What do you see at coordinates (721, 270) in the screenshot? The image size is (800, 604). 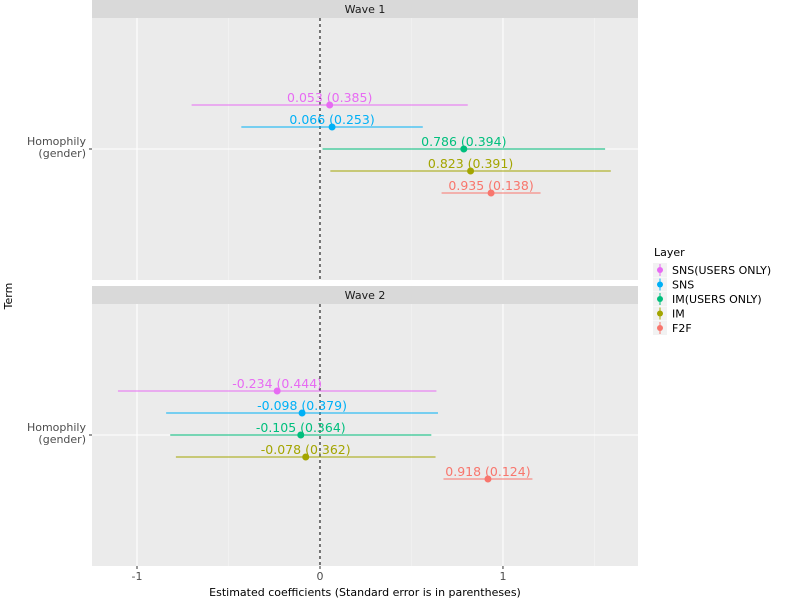 I see `legend-label: SNS(USERS ONLY)` at bounding box center [721, 270].